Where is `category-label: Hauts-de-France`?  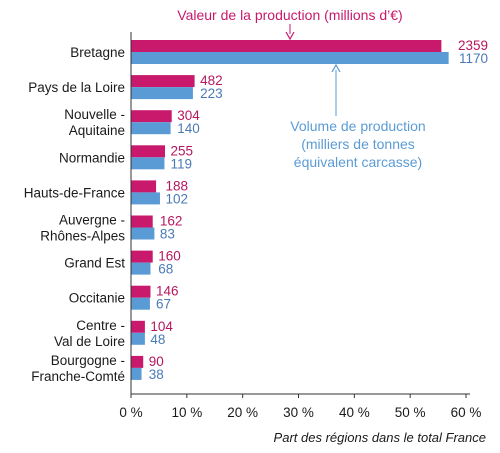
category-label: Hauts-de-France is located at coordinates (74, 192).